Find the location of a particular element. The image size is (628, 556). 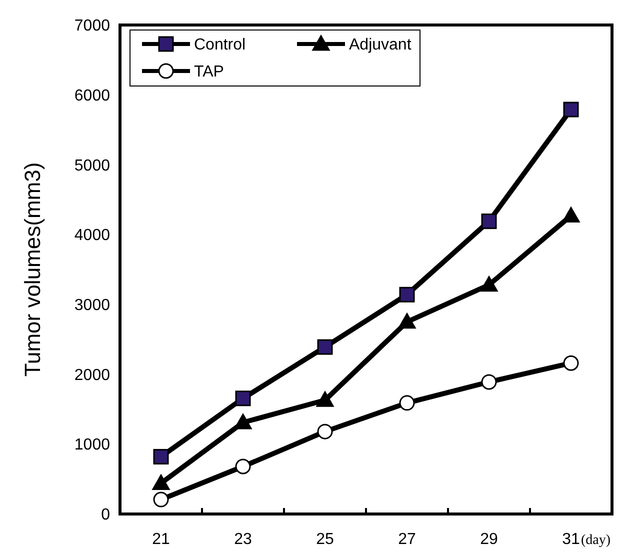

y-tick-label: 0 is located at coordinates (105, 515).